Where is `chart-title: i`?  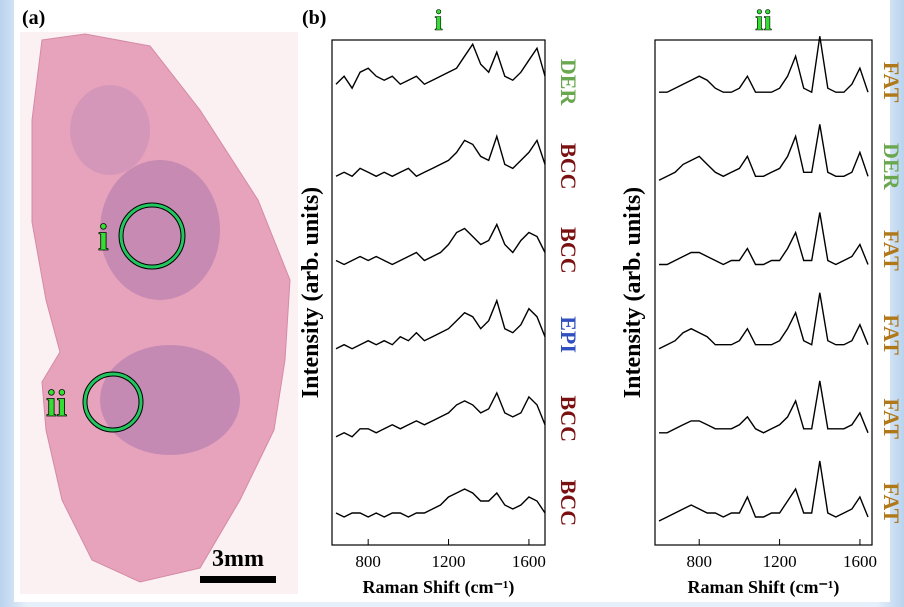 chart-title: i is located at coordinates (438, 20).